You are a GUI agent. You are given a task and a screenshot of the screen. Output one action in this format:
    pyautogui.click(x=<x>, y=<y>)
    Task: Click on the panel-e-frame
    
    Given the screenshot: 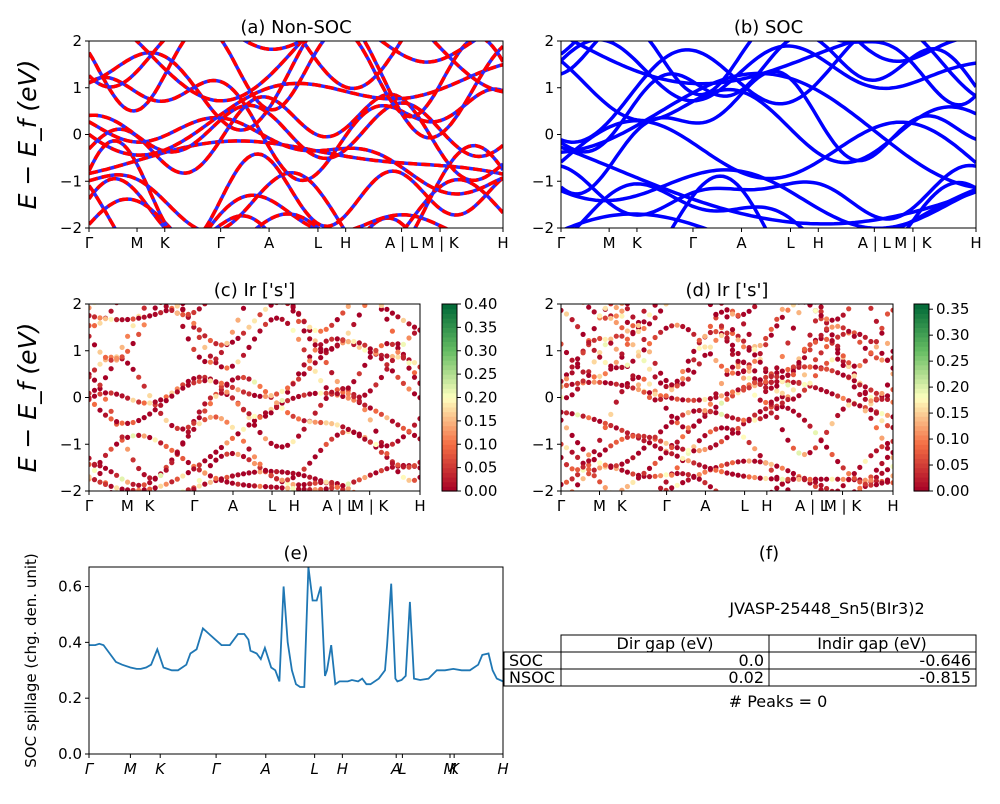 What is the action you would take?
    pyautogui.click(x=296, y=660)
    